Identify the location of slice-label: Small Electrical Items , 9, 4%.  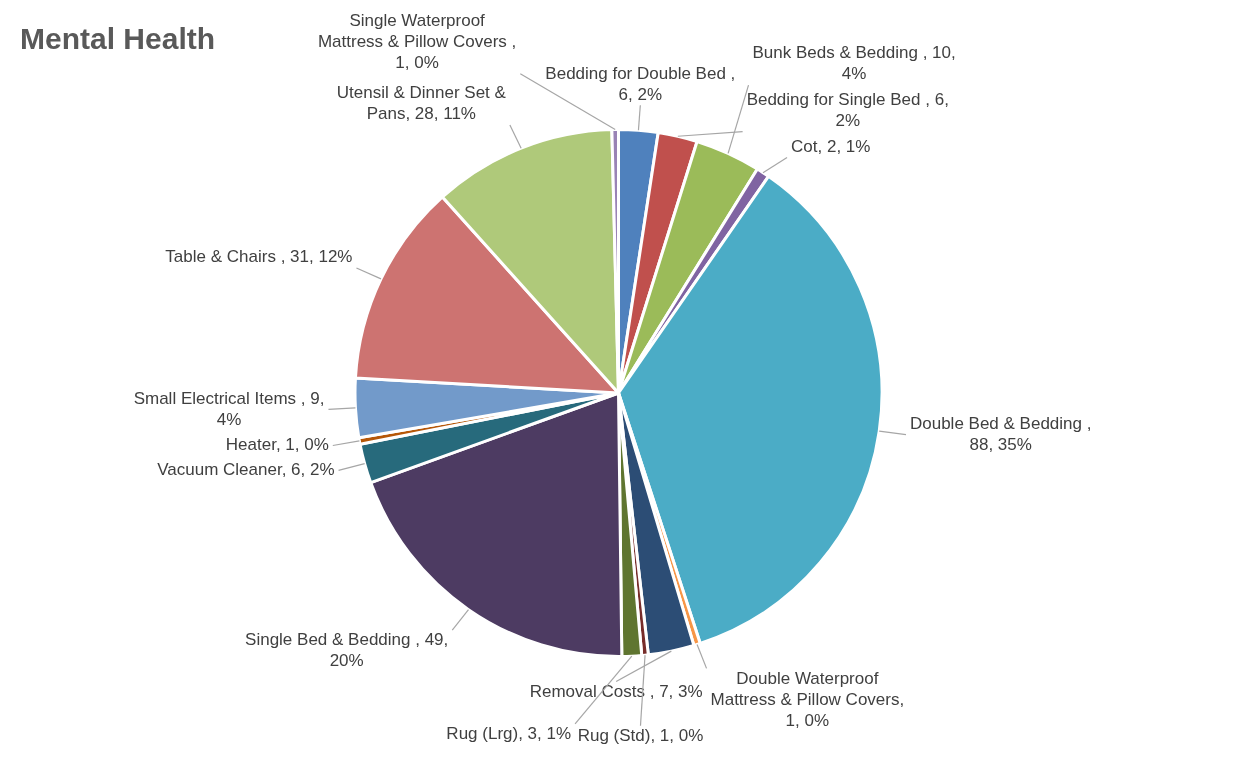
(229, 408).